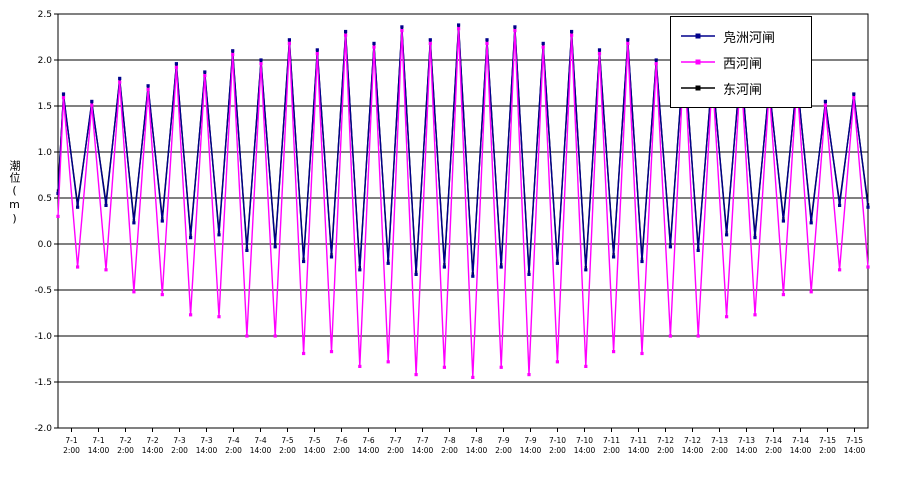 The image size is (900, 487). I want to click on legend-marker, so click(698, 62).